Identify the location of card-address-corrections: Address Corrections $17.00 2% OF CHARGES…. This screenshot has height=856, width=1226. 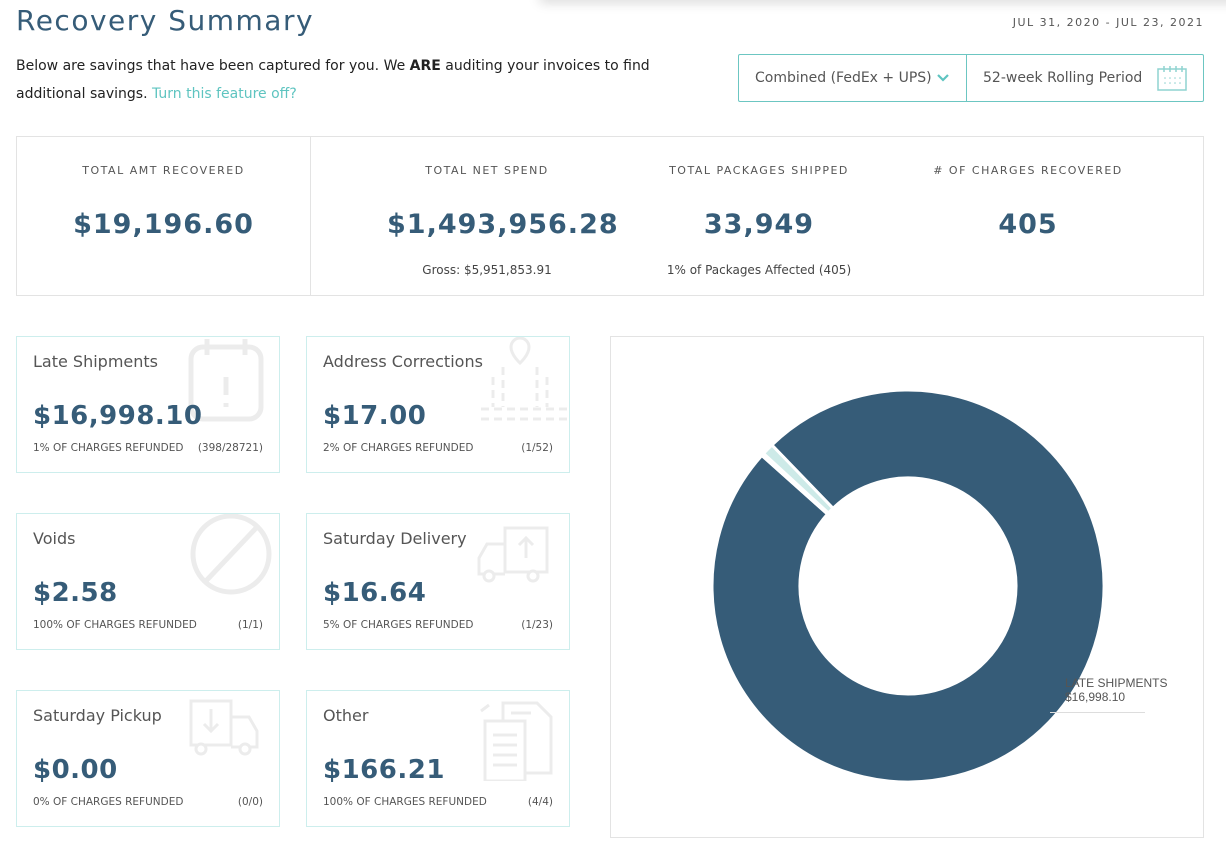
(438, 404).